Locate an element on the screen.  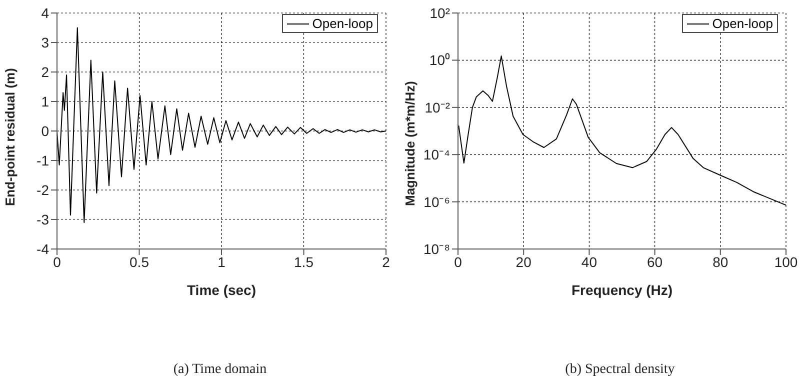
y-axis-title: Magnitude (m*m/Hz) is located at coordinates (410, 143).